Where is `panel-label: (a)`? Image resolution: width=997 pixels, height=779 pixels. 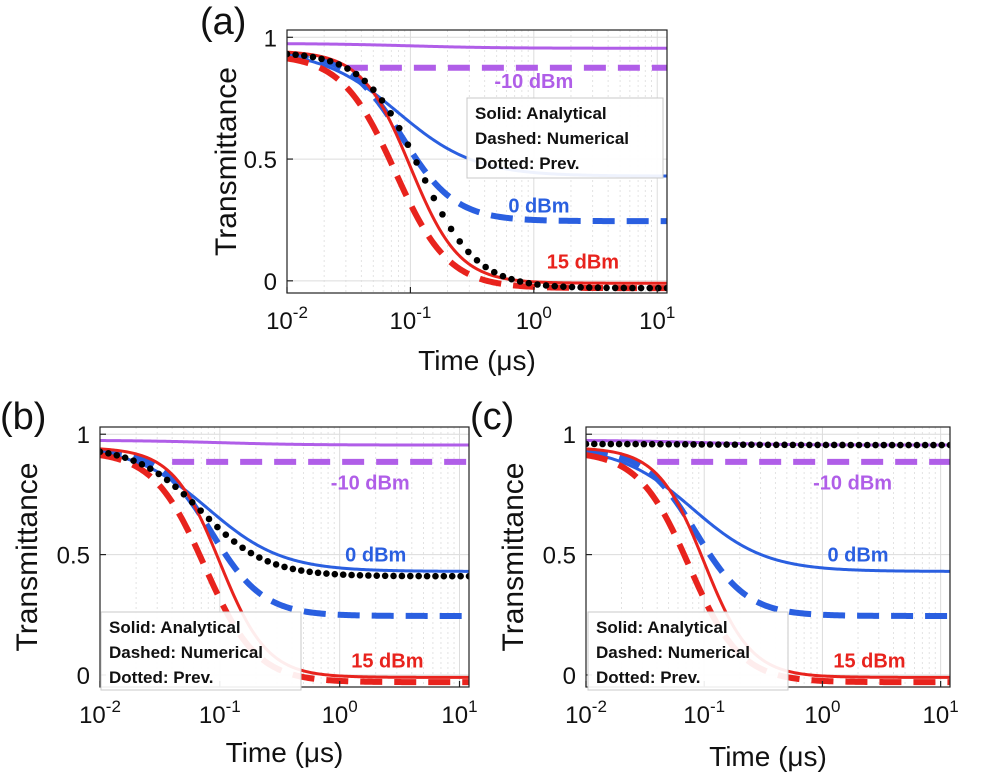 panel-label: (a) is located at coordinates (223, 22).